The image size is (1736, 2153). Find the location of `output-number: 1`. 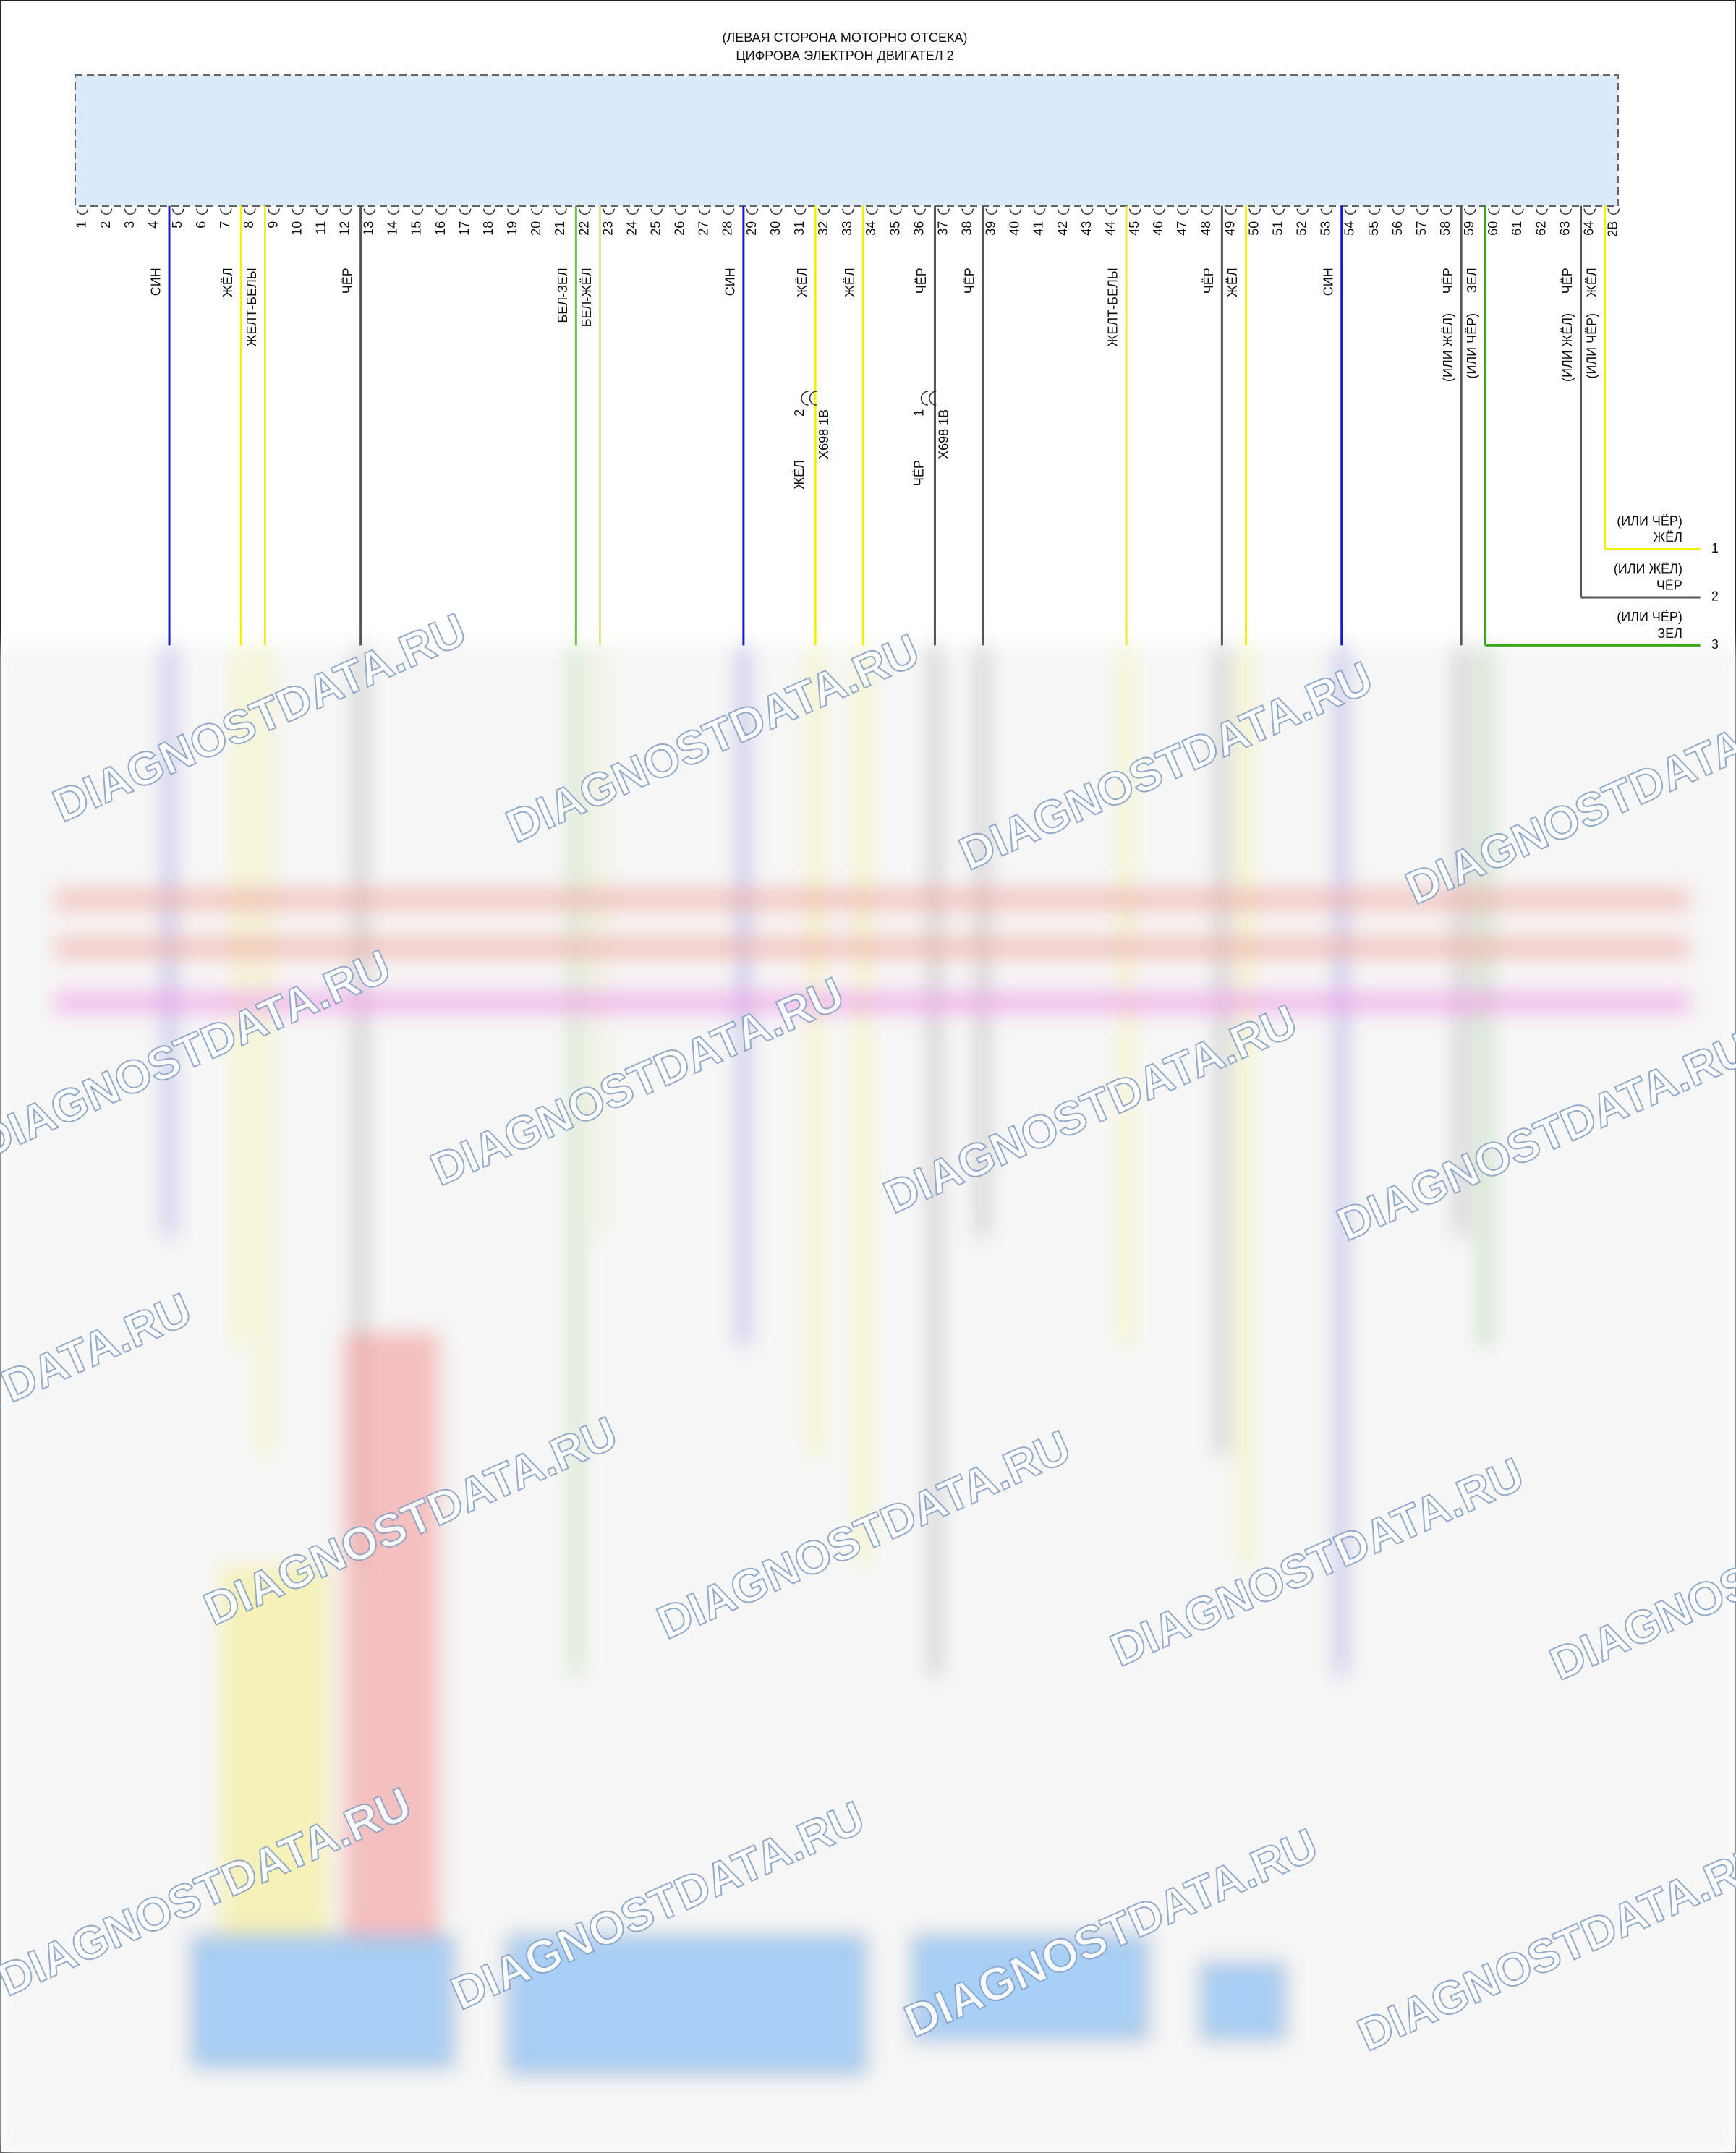

output-number: 1 is located at coordinates (1715, 548).